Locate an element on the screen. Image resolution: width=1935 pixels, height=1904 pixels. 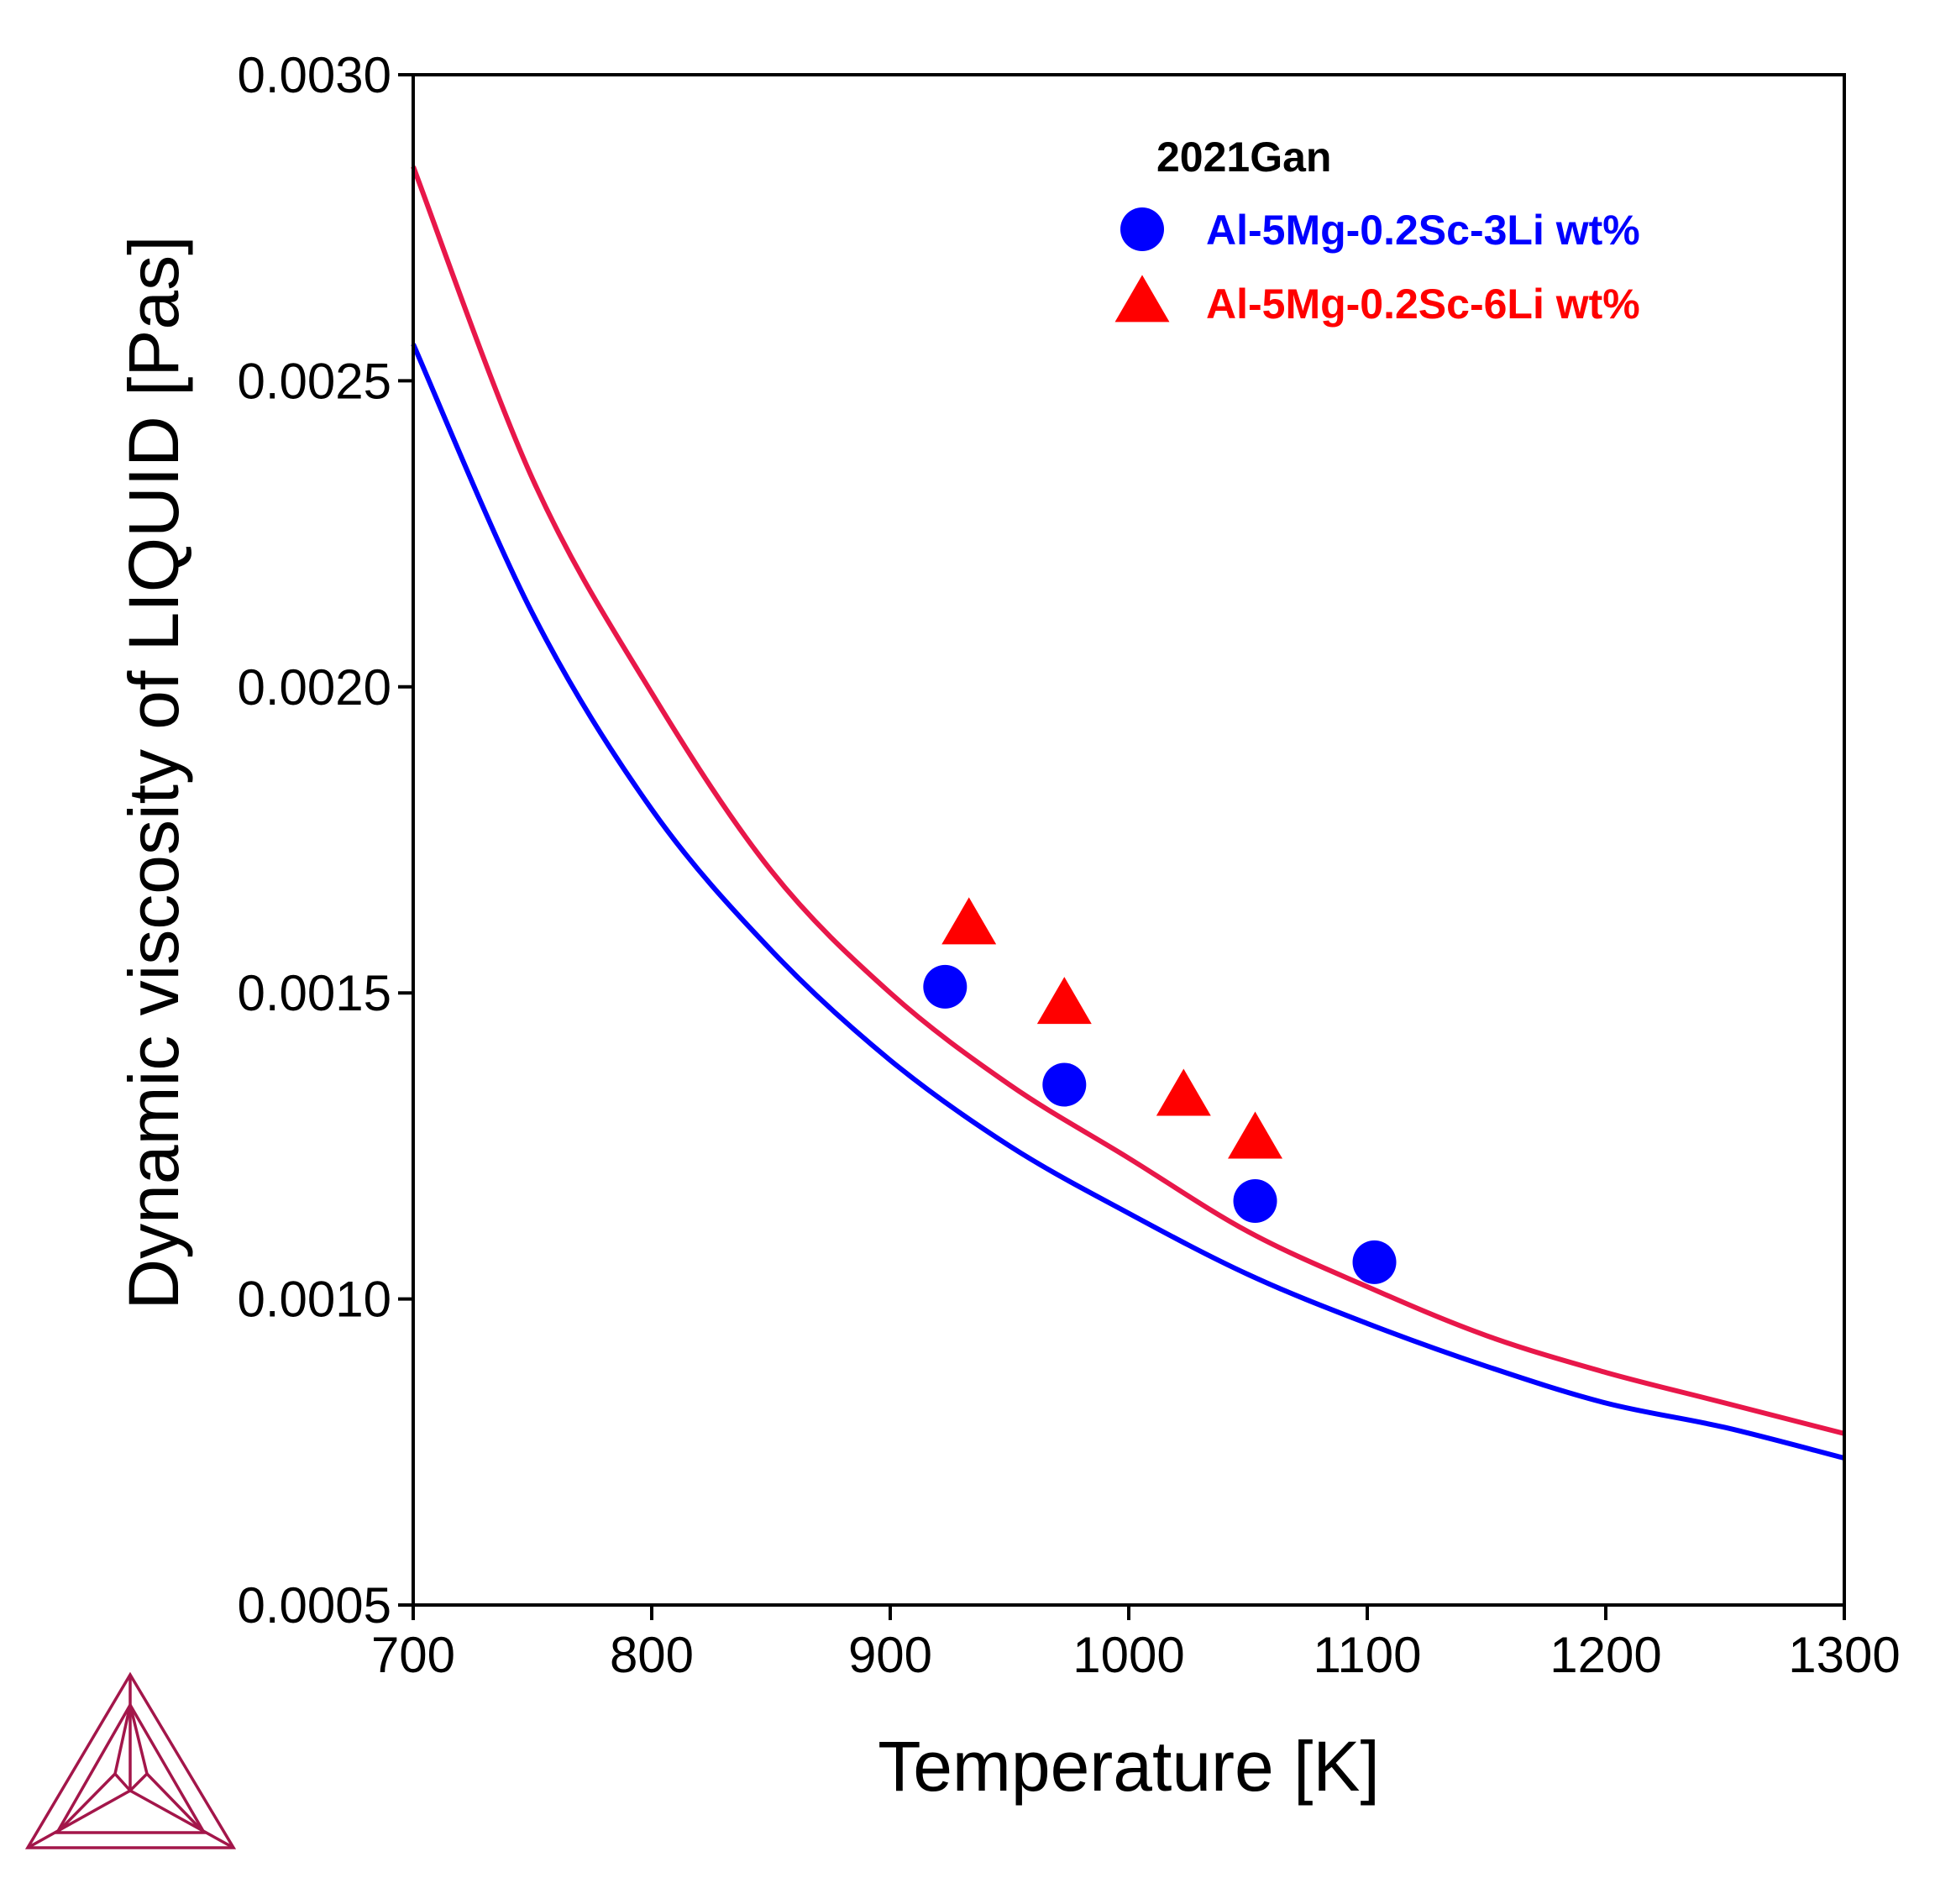
y-tick-label: 0.0025 is located at coordinates (314, 381).